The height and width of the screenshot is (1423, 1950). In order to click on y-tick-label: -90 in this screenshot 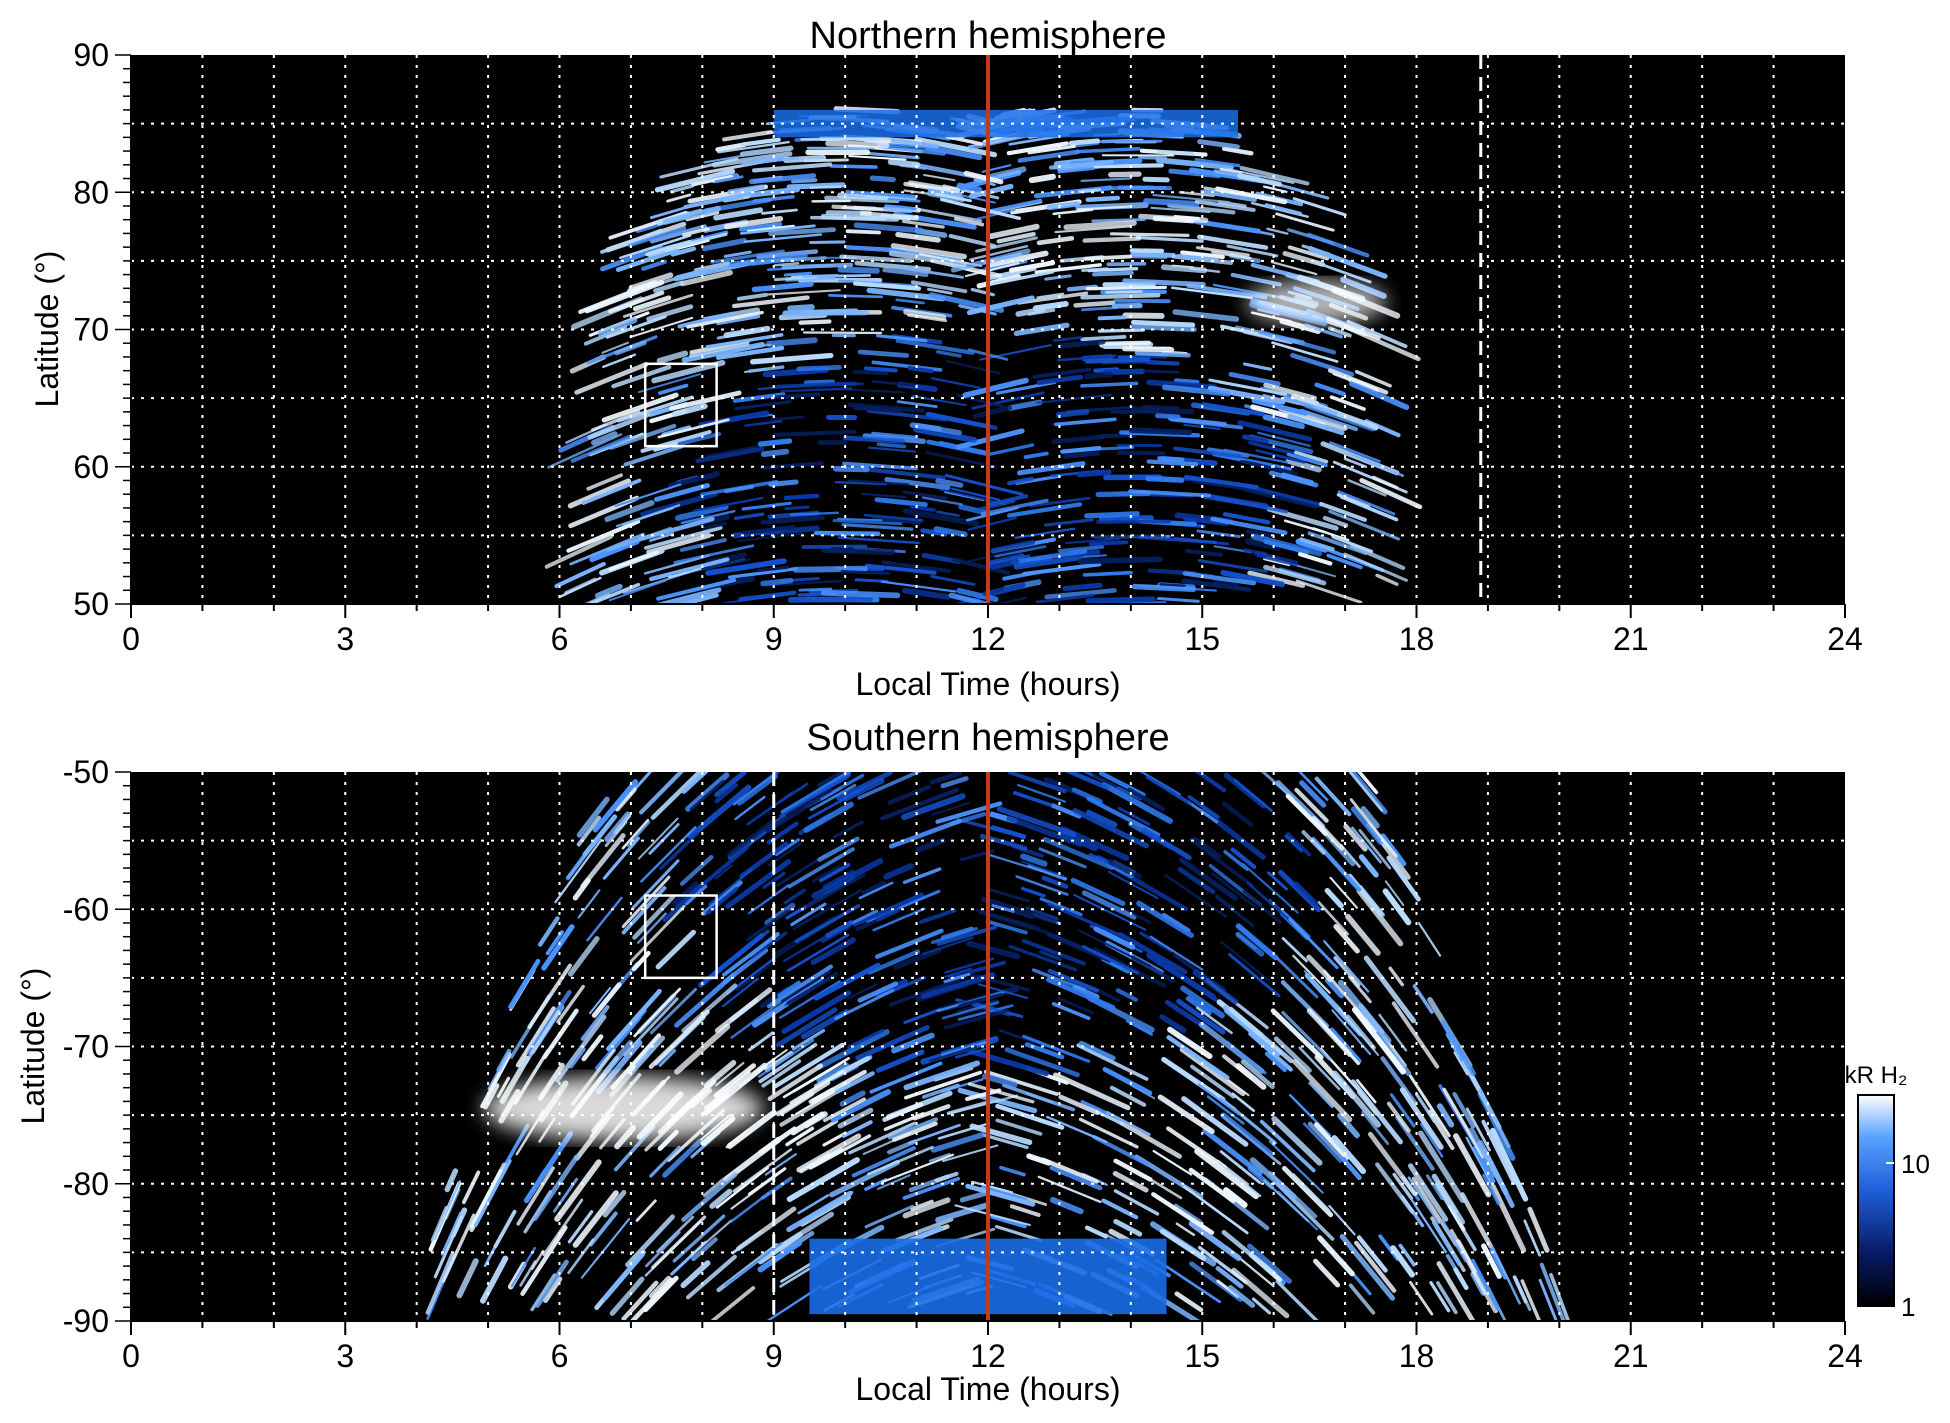, I will do `click(86, 1321)`.